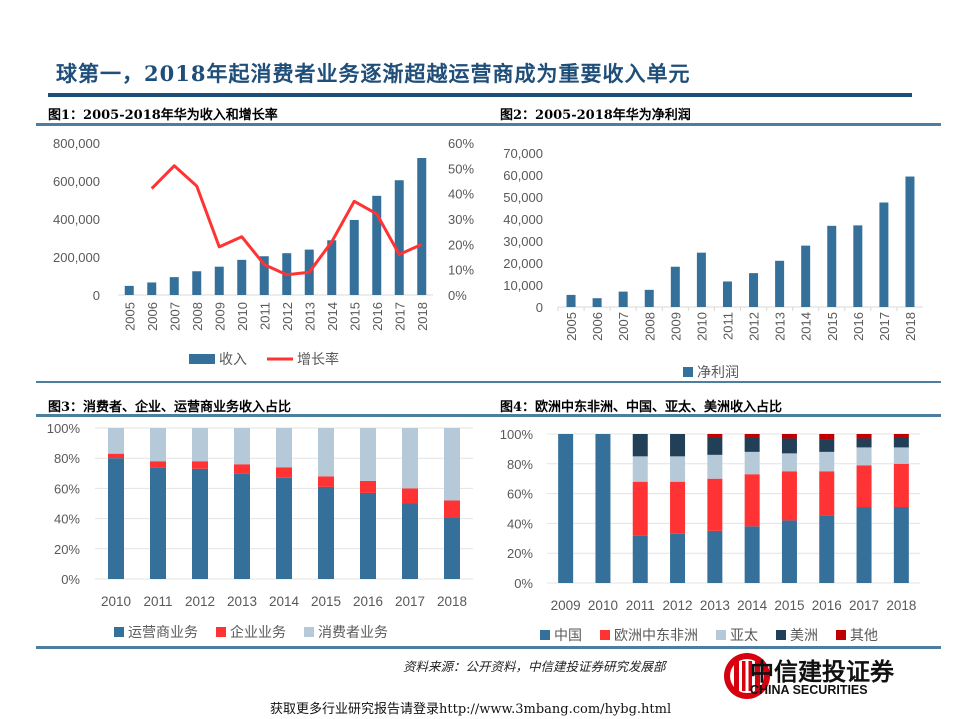  Describe the element at coordinates (597, 326) in the screenshot. I see `x-tick-label: 2006` at that location.